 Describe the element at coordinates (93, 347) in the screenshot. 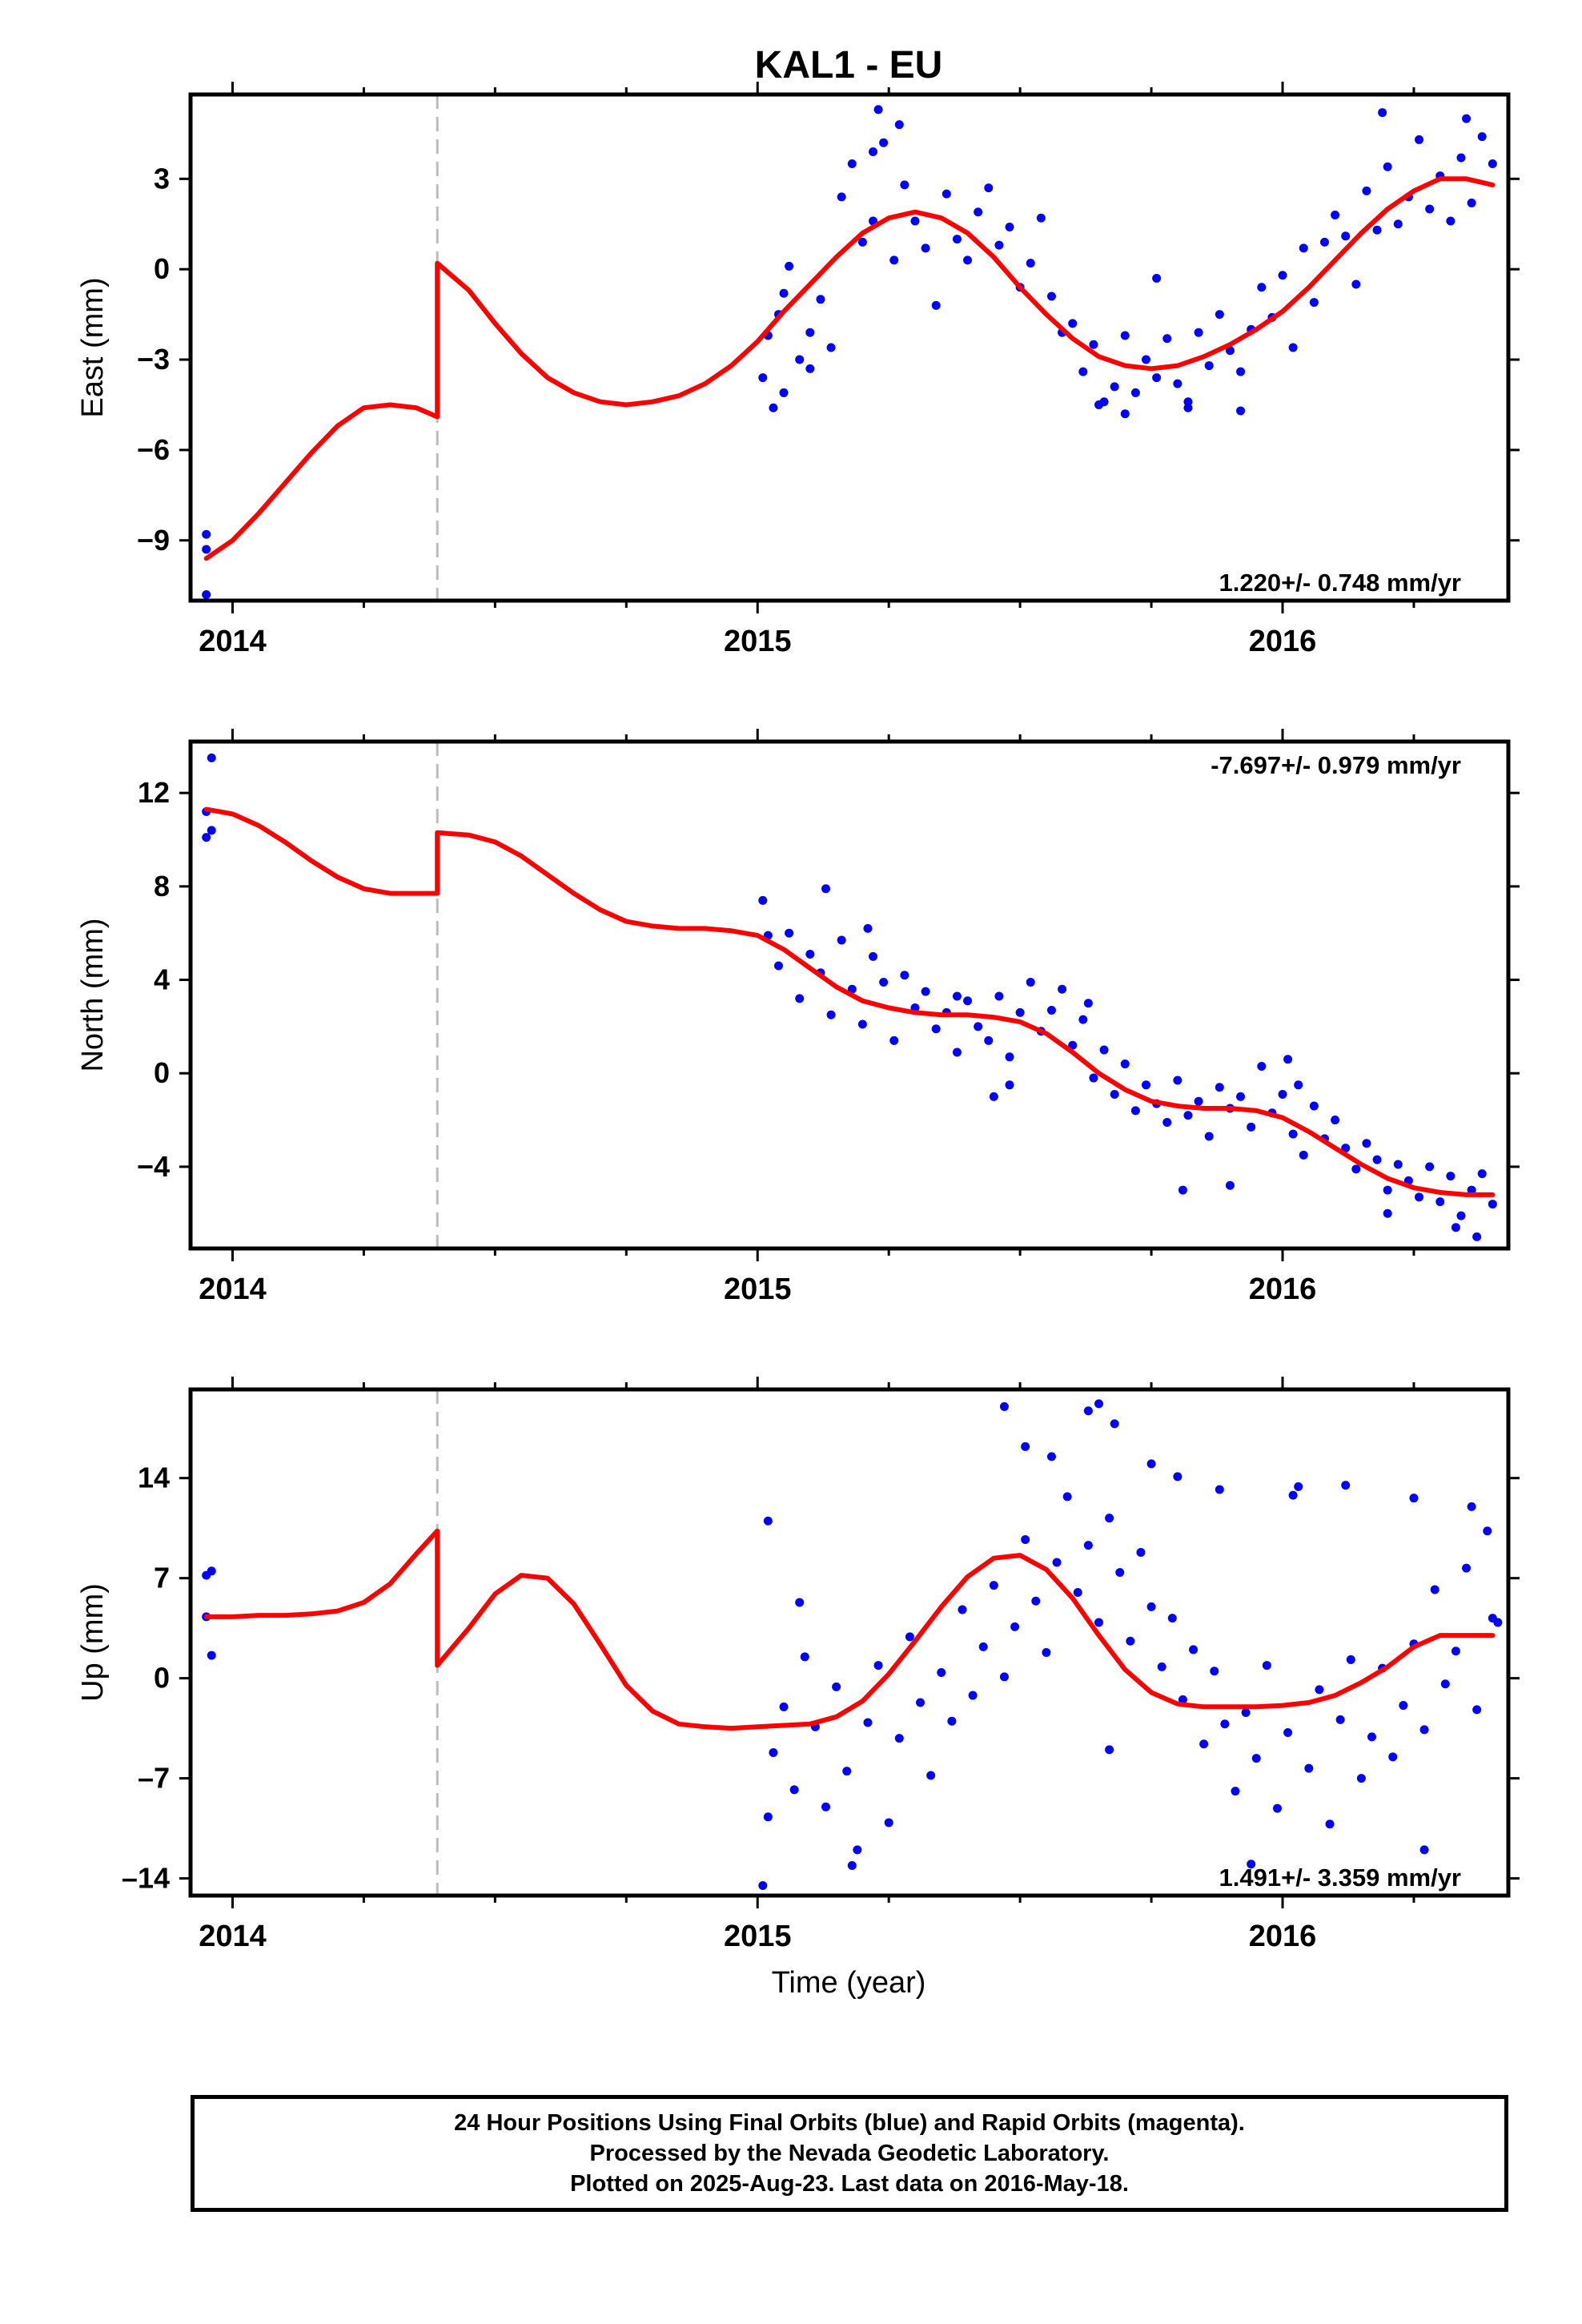

I see `y-axis-label: East (mm)` at that location.